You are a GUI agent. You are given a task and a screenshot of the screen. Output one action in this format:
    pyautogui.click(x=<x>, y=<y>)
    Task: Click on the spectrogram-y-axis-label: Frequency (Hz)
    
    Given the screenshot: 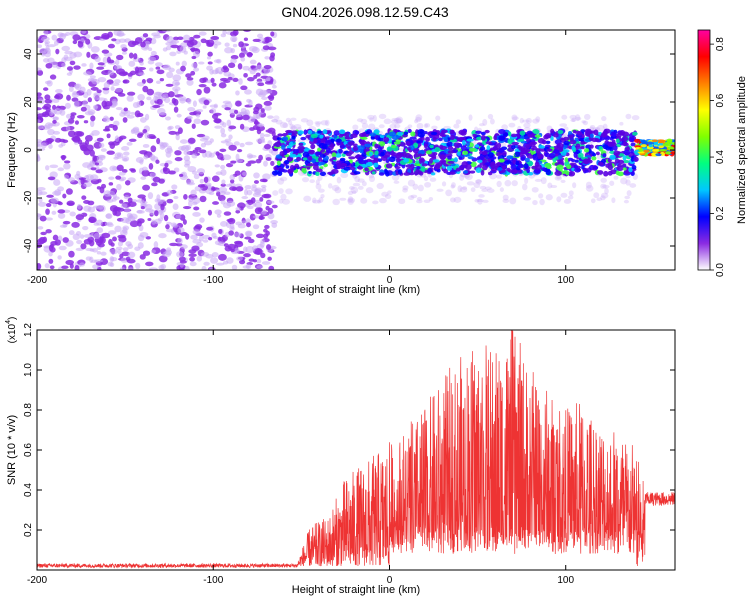 What is the action you would take?
    pyautogui.click(x=12, y=150)
    